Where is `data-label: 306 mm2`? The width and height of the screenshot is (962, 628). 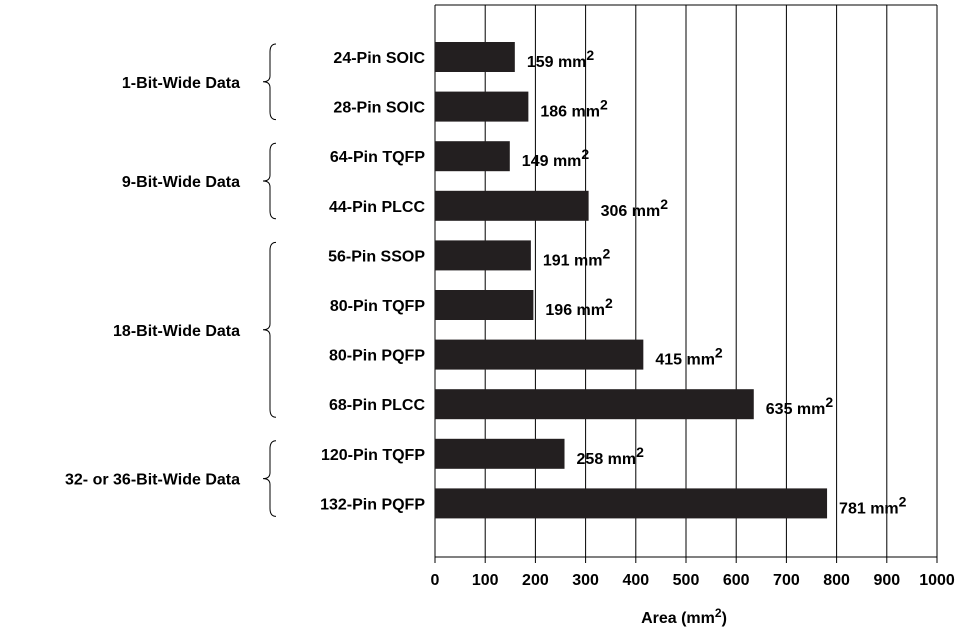
data-label: 306 mm2 is located at coordinates (635, 208).